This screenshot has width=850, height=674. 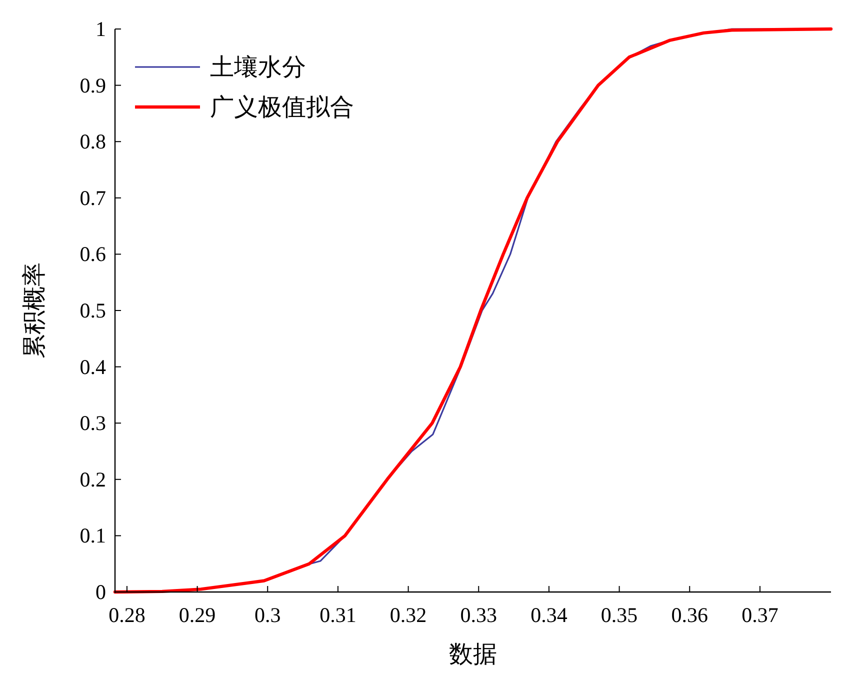 What do you see at coordinates (93, 85) in the screenshot?
I see `y-tick-label: 0.9` at bounding box center [93, 85].